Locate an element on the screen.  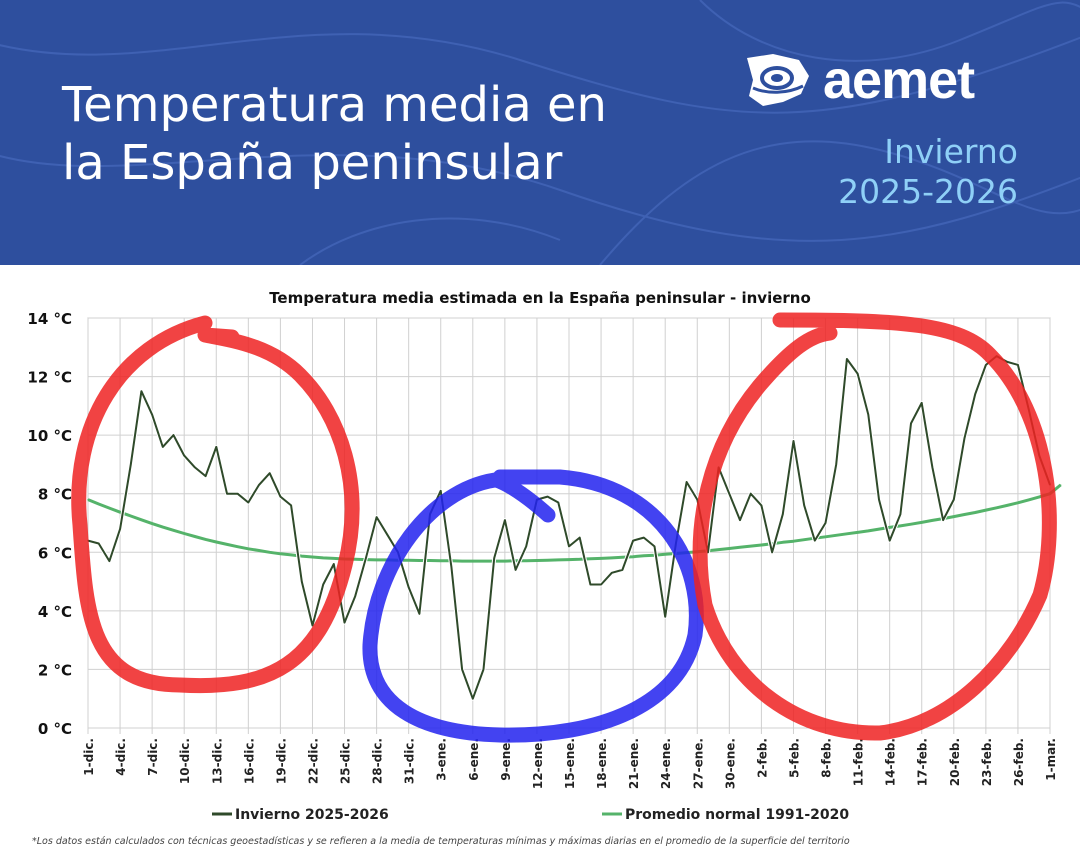
x-tick-label: 15-ene. is located at coordinates (570, 763).